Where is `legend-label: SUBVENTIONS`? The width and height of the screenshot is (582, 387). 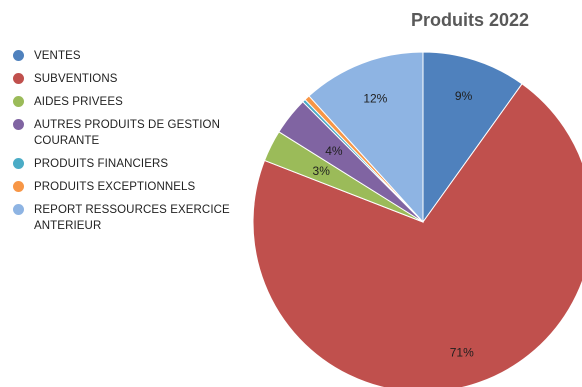 legend-label: SUBVENTIONS is located at coordinates (76, 79).